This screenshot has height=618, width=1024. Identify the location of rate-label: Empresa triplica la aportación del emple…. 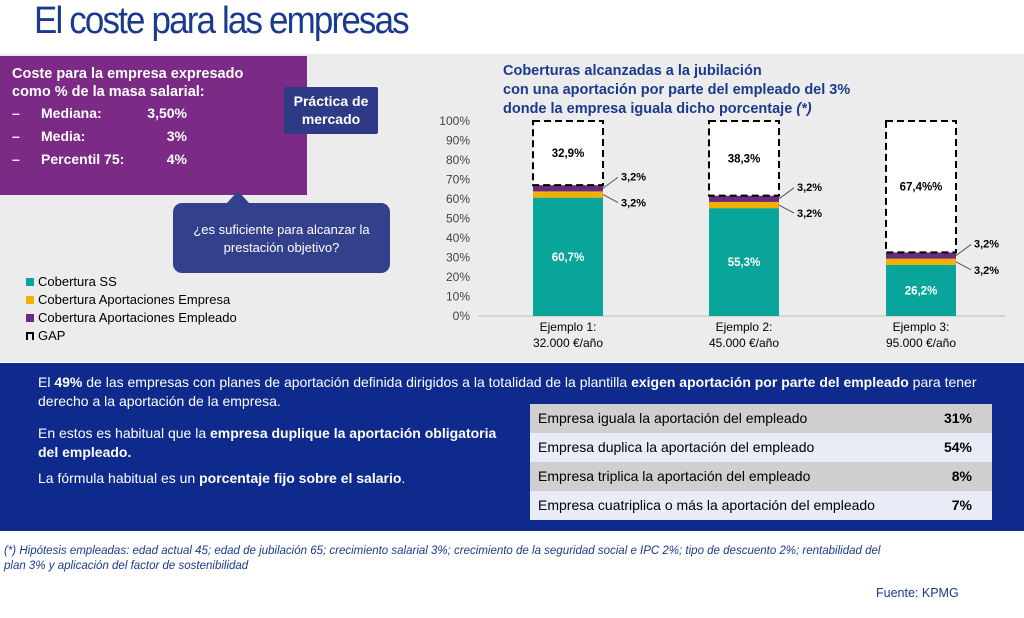
(674, 476).